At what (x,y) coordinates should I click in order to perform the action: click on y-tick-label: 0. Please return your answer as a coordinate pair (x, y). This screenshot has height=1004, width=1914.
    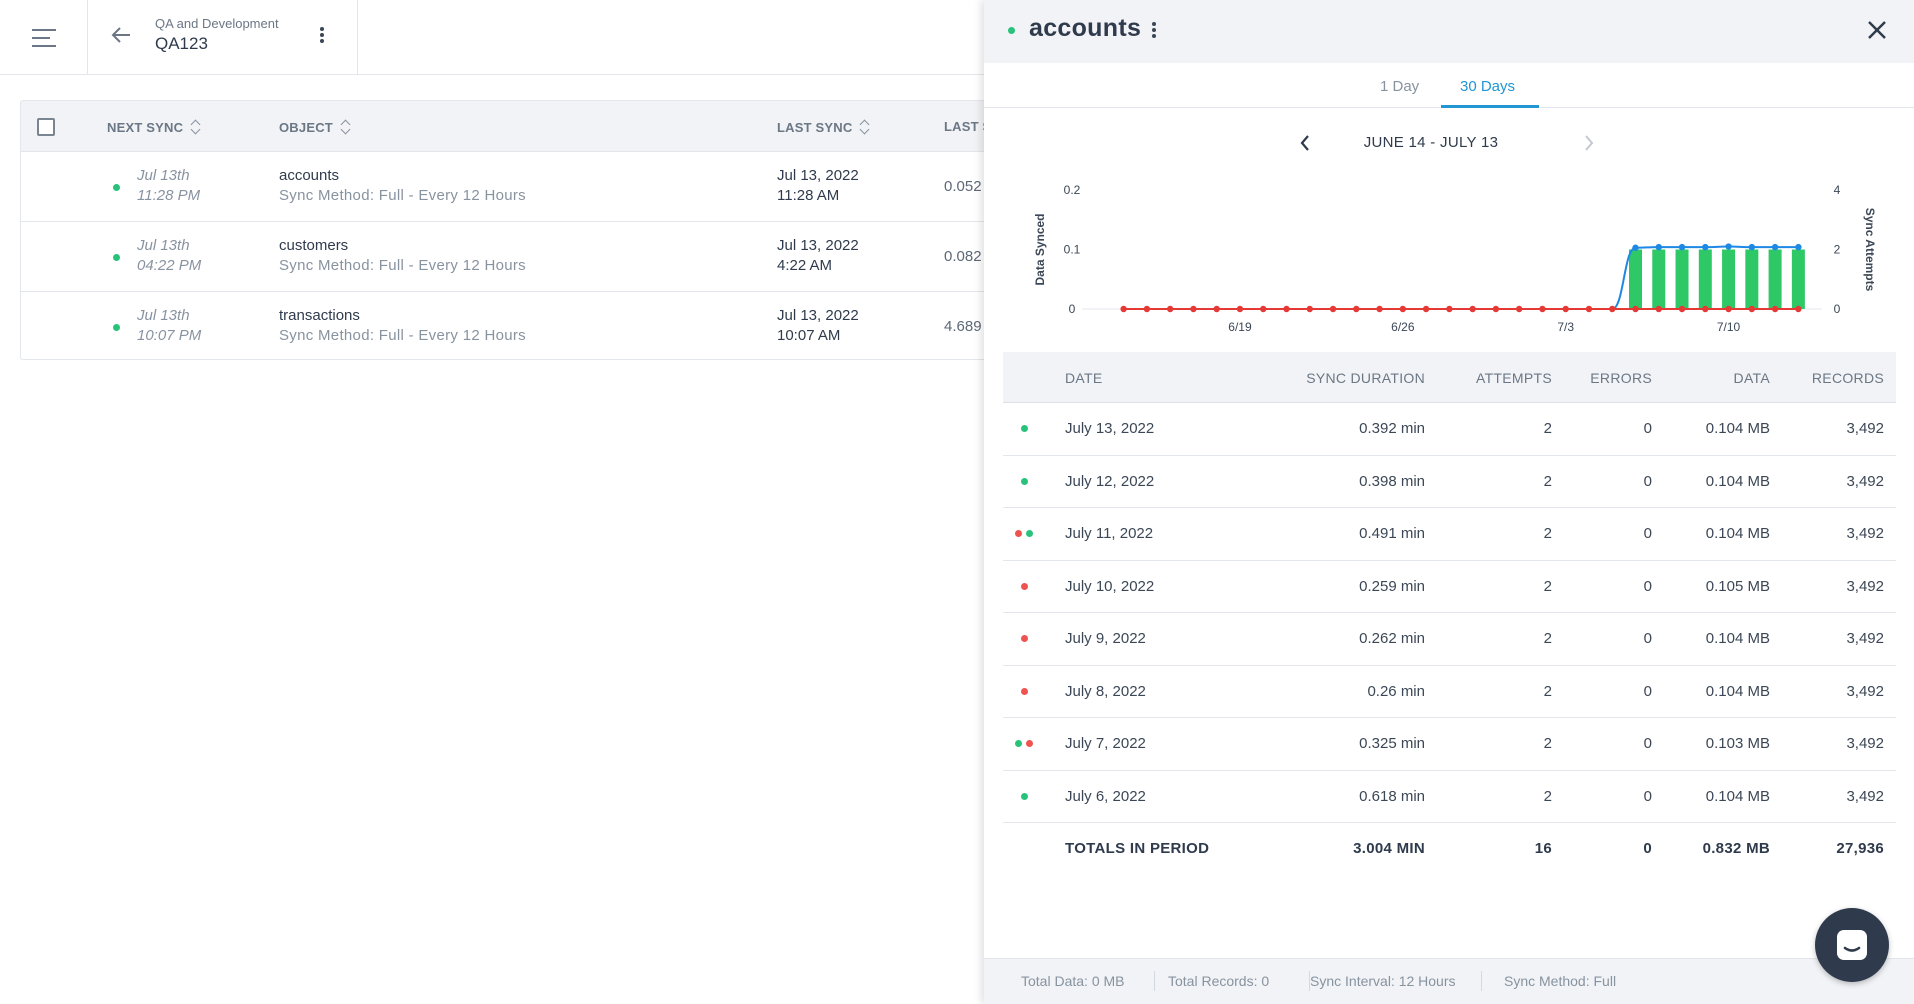
    Looking at the image, I should click on (1072, 309).